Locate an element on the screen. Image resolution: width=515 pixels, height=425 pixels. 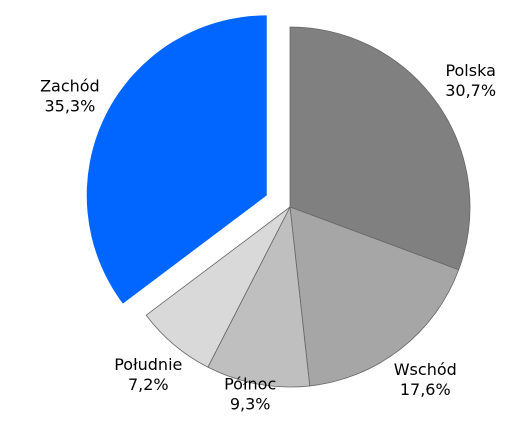
slice-label: Południe is located at coordinates (148, 364).